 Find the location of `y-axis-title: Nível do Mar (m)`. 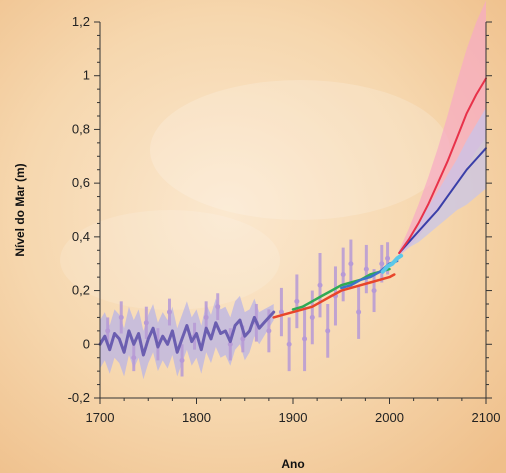

y-axis-title: Nível do Mar (m) is located at coordinates (20, 209).